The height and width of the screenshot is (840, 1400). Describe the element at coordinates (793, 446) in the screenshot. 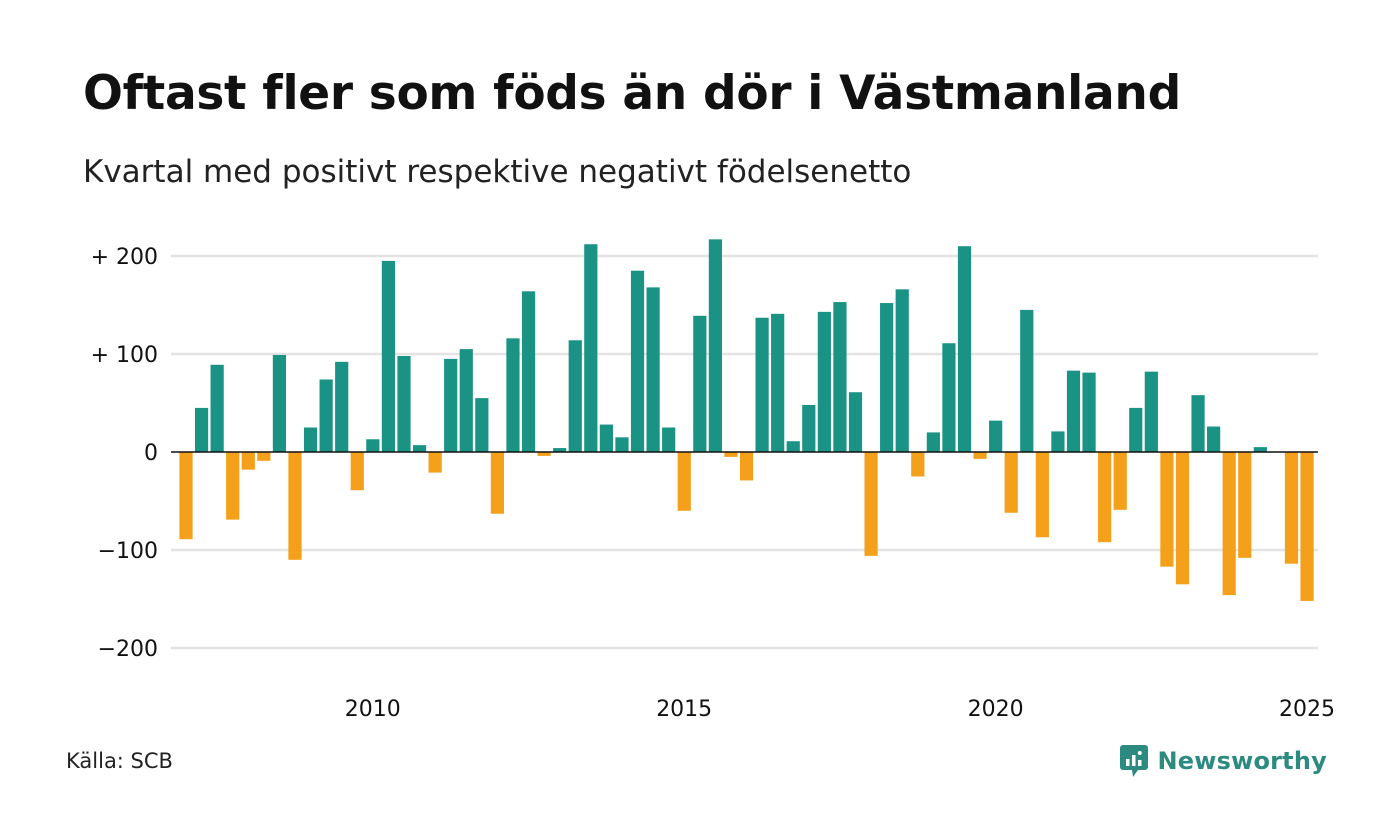

I see `bar-2016-k4` at that location.